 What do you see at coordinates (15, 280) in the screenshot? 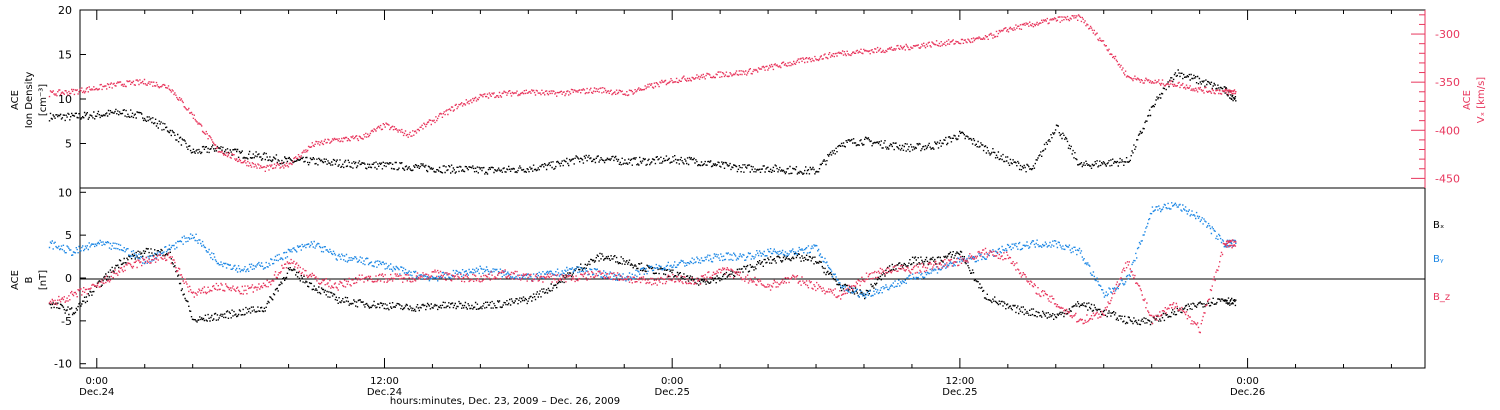
I see `bottom-ylabel-line1: ACE` at bounding box center [15, 280].